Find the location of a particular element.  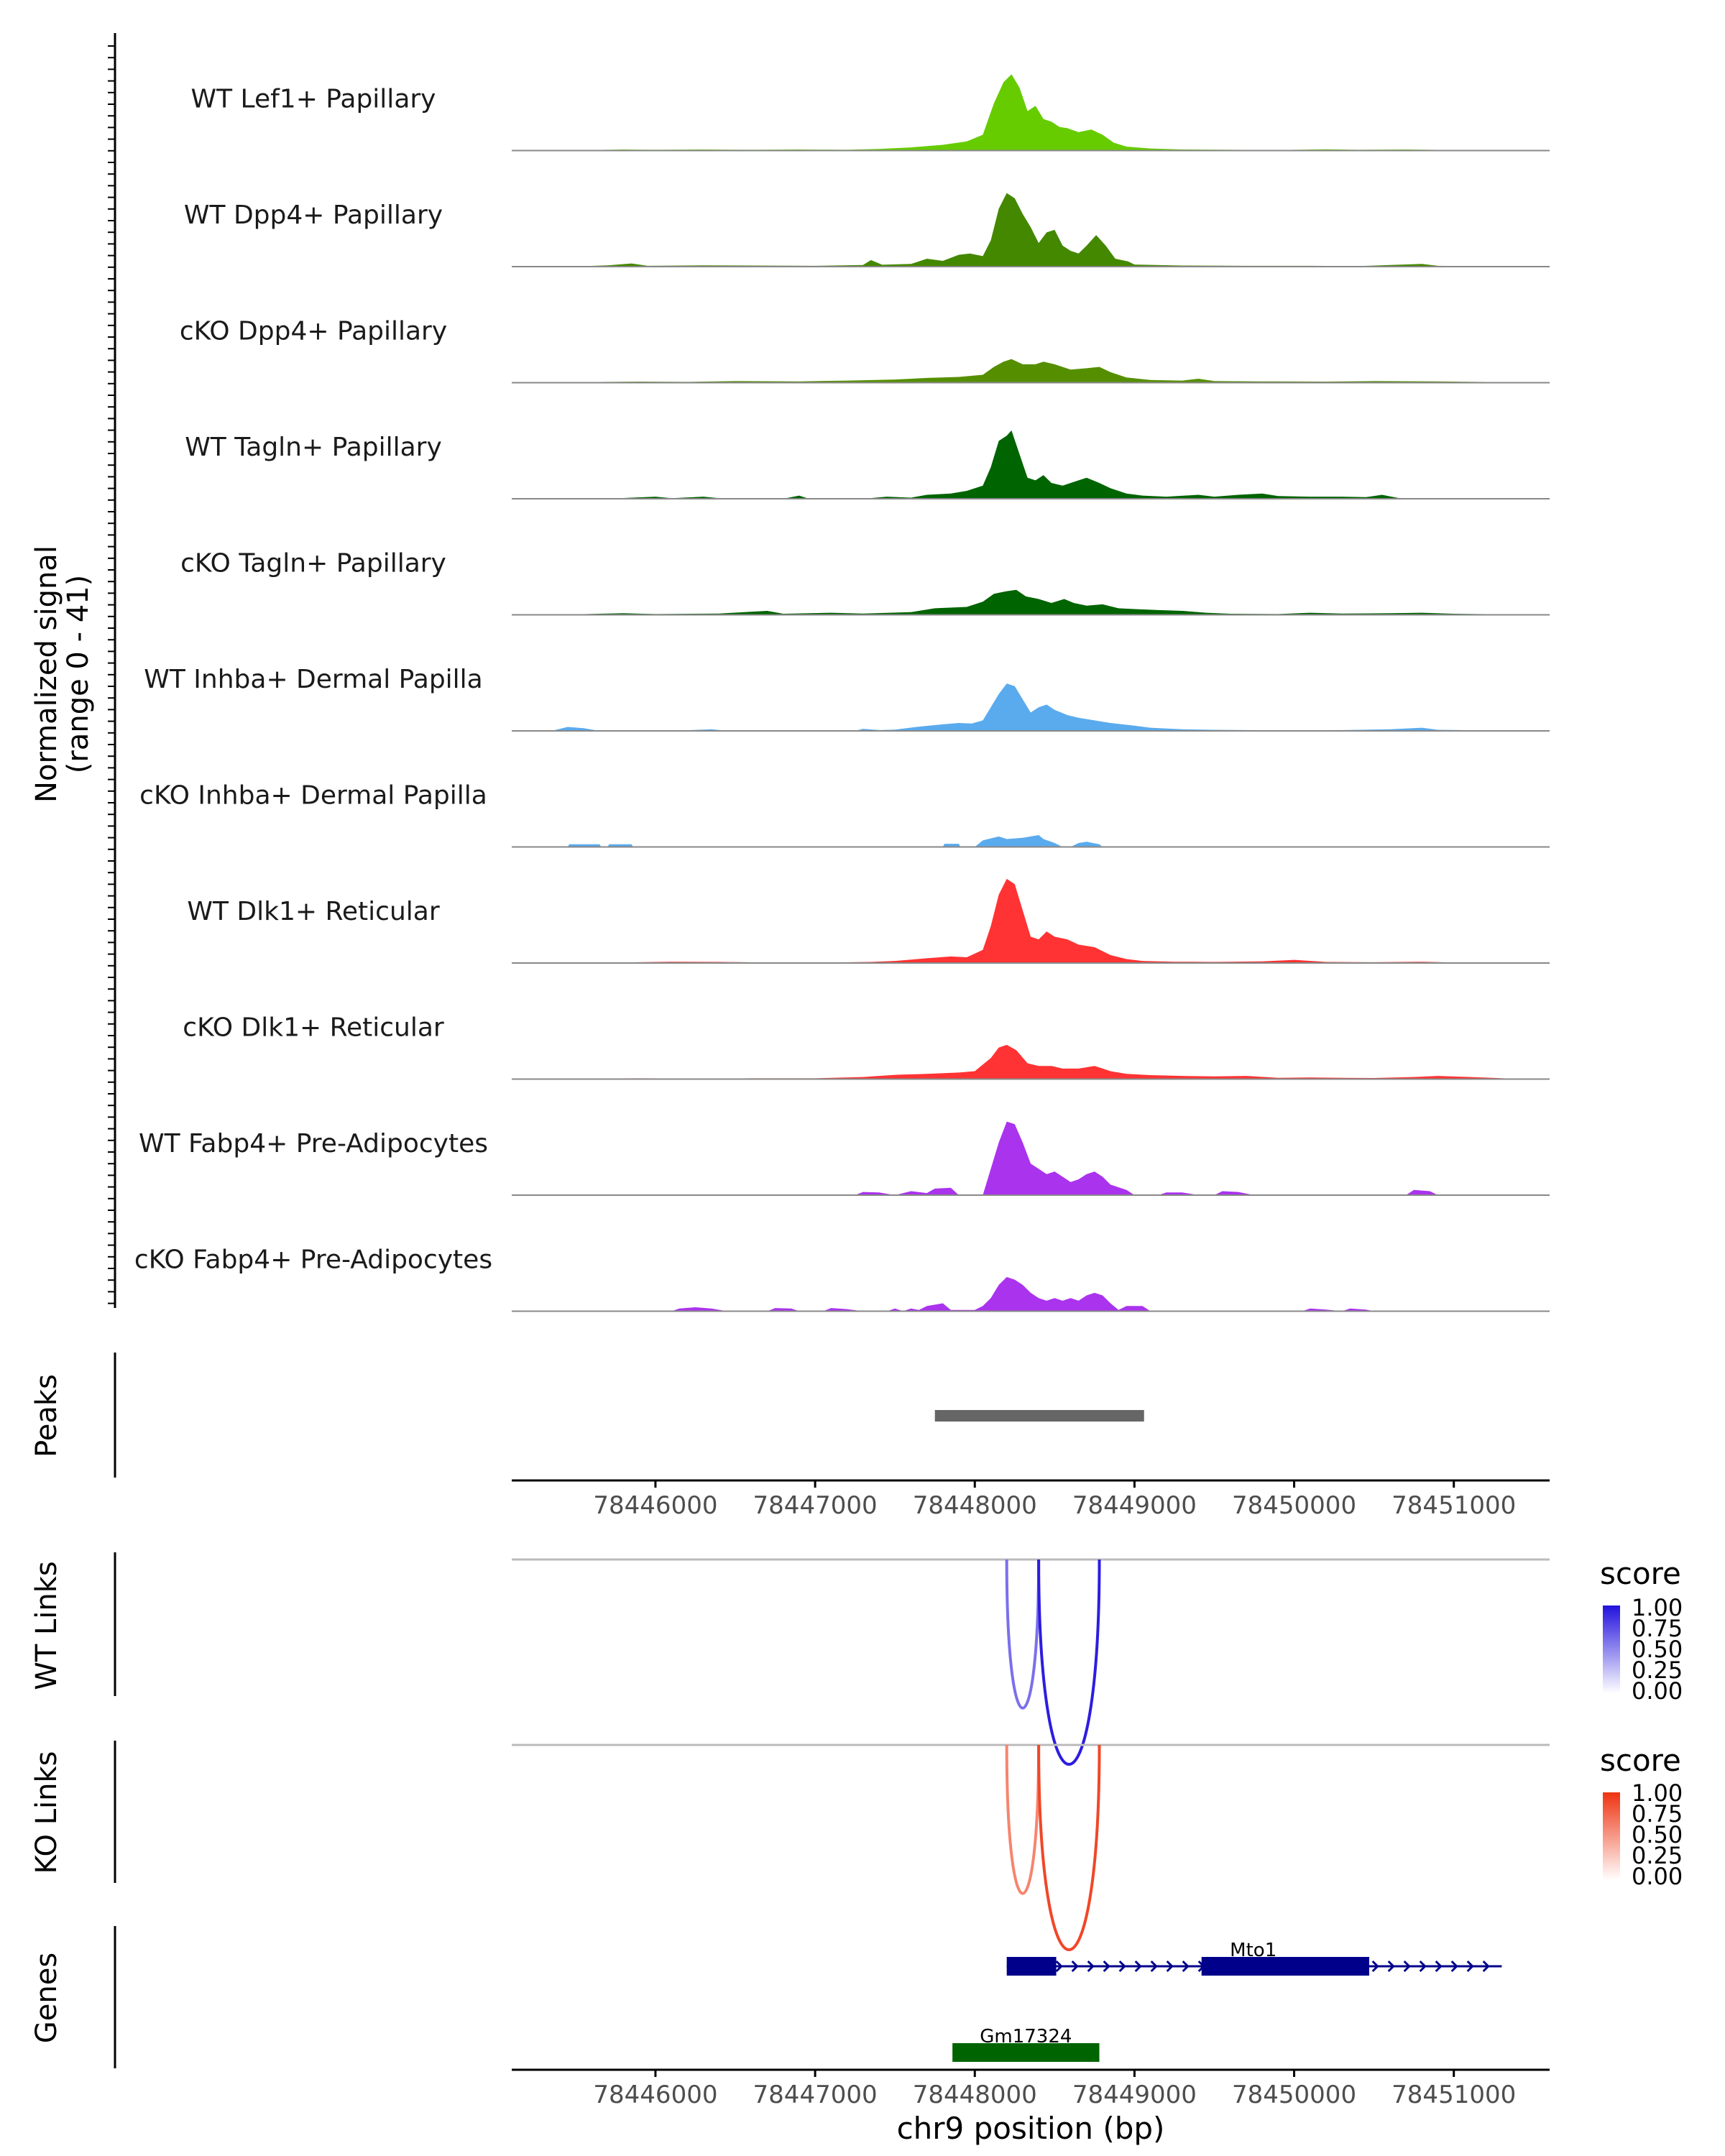

track-label-1: WT Dpp4+ Papillary is located at coordinates (313, 215).